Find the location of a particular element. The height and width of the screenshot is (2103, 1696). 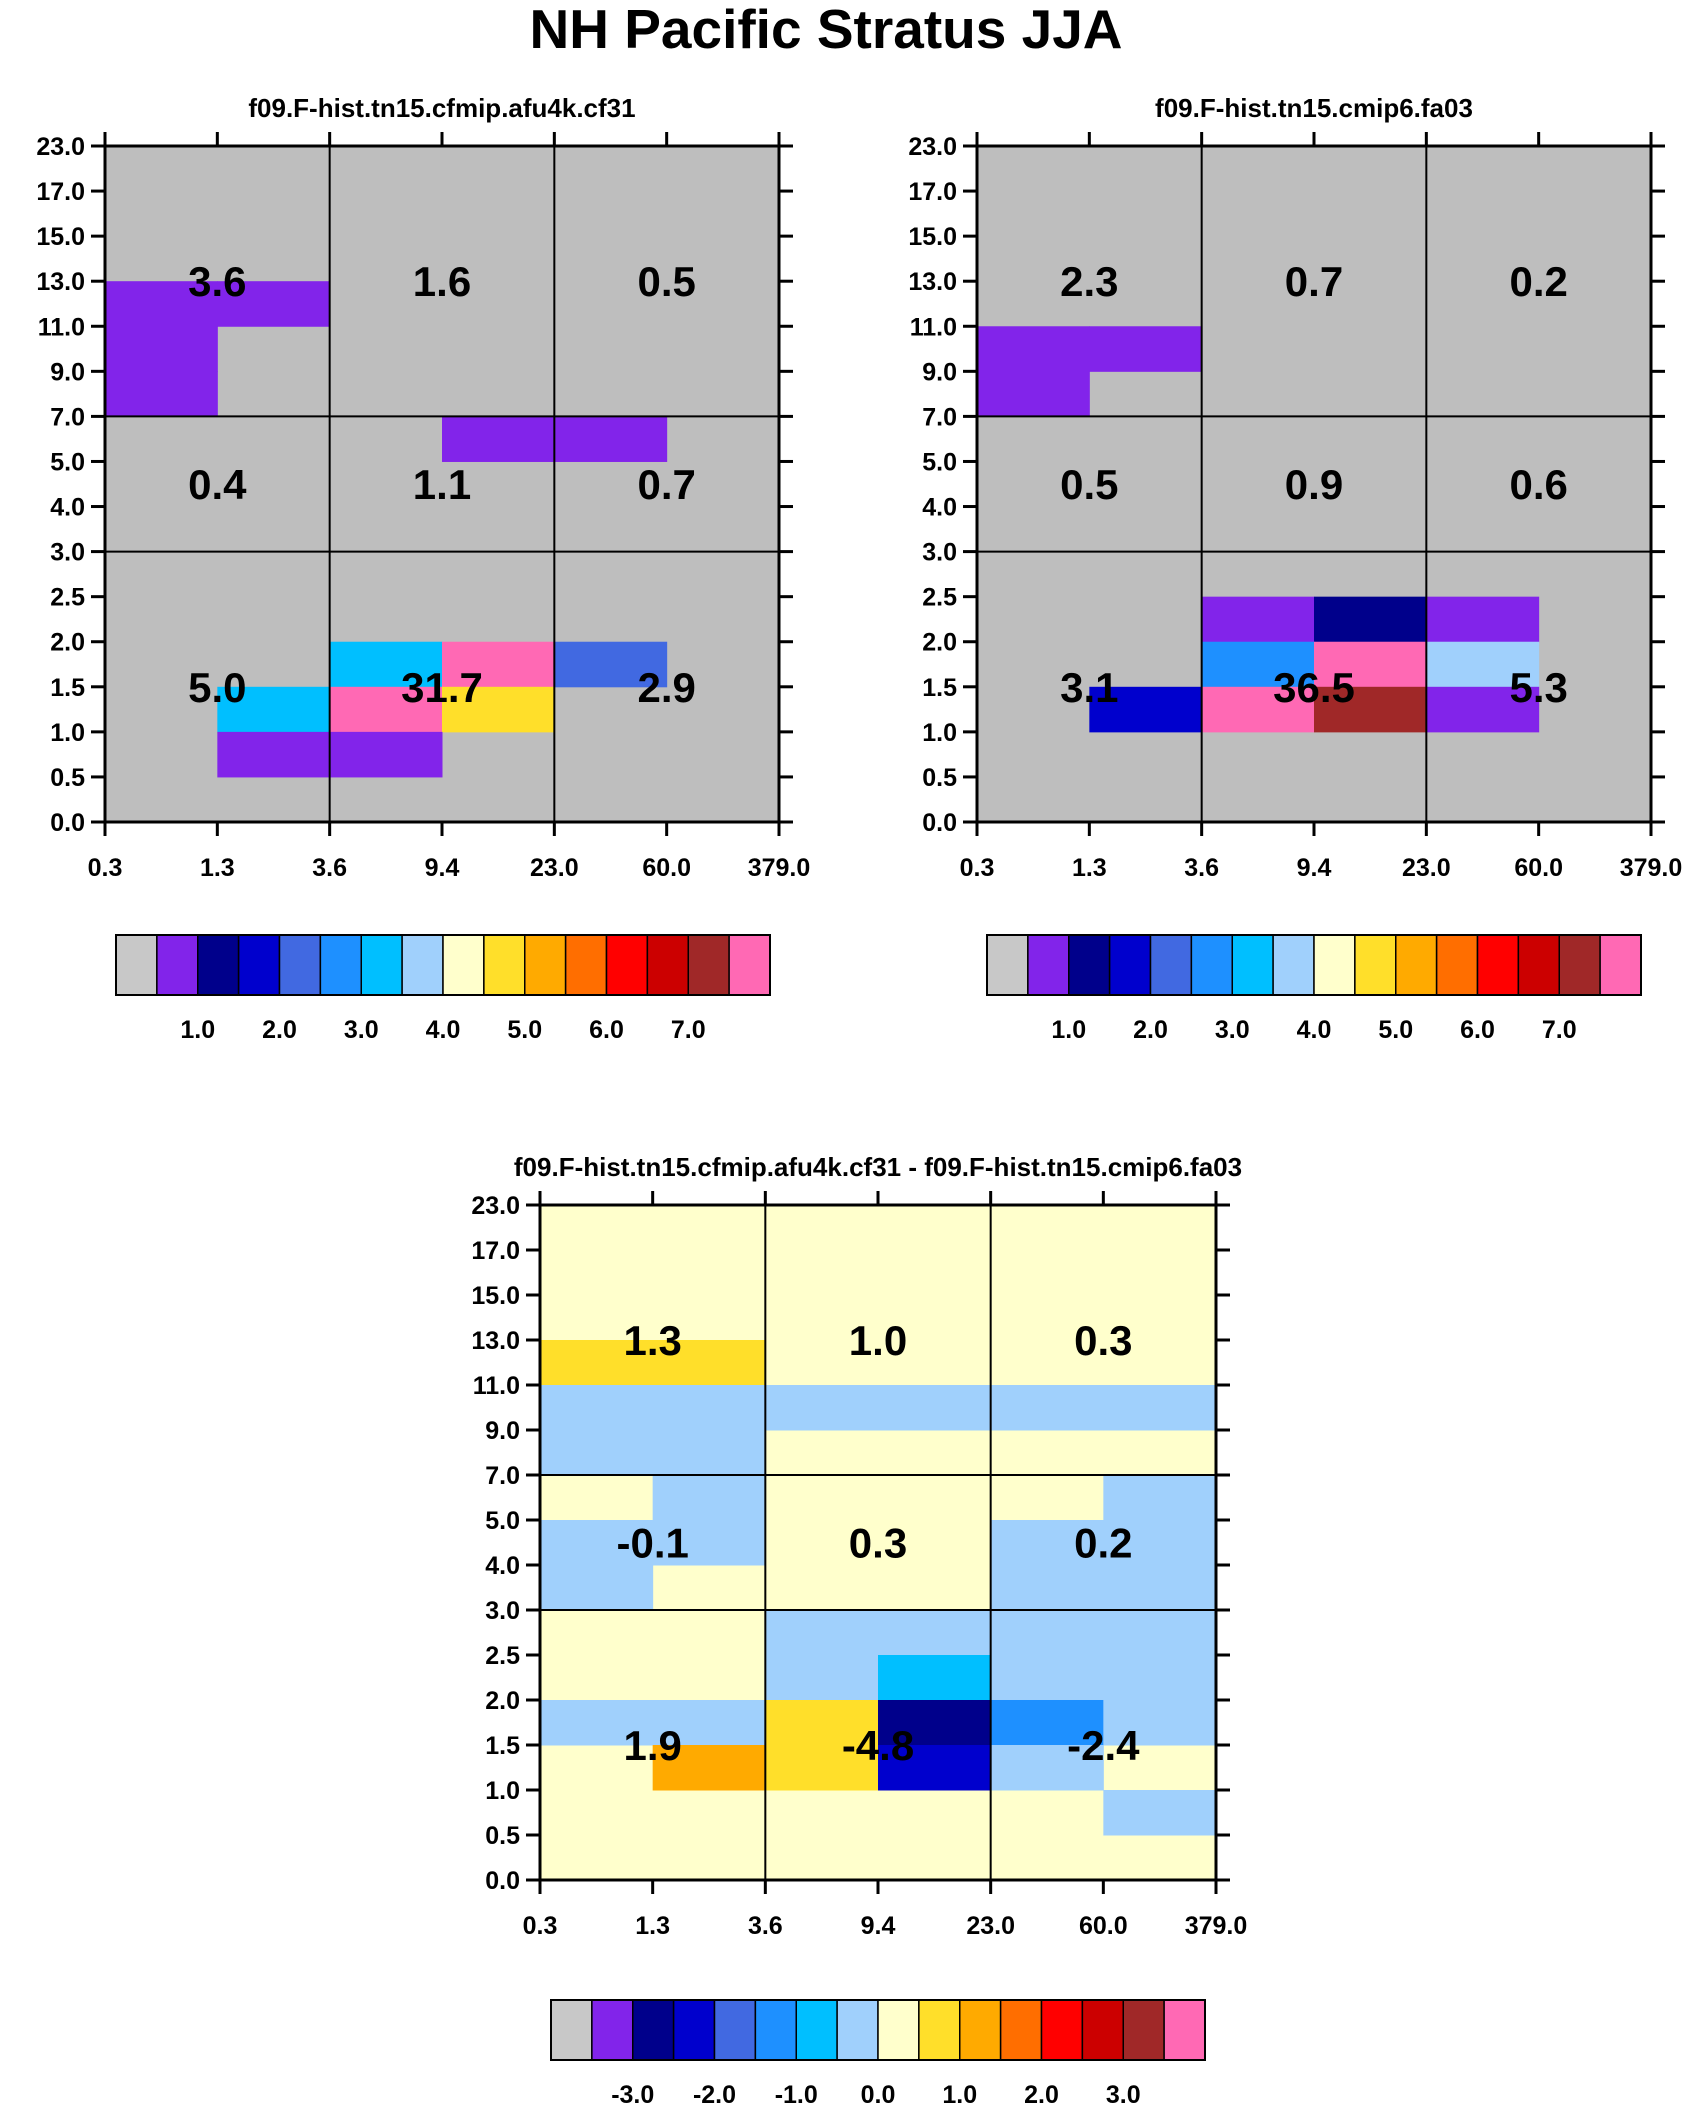

colorbar-label: 4.0 is located at coordinates (443, 1030).